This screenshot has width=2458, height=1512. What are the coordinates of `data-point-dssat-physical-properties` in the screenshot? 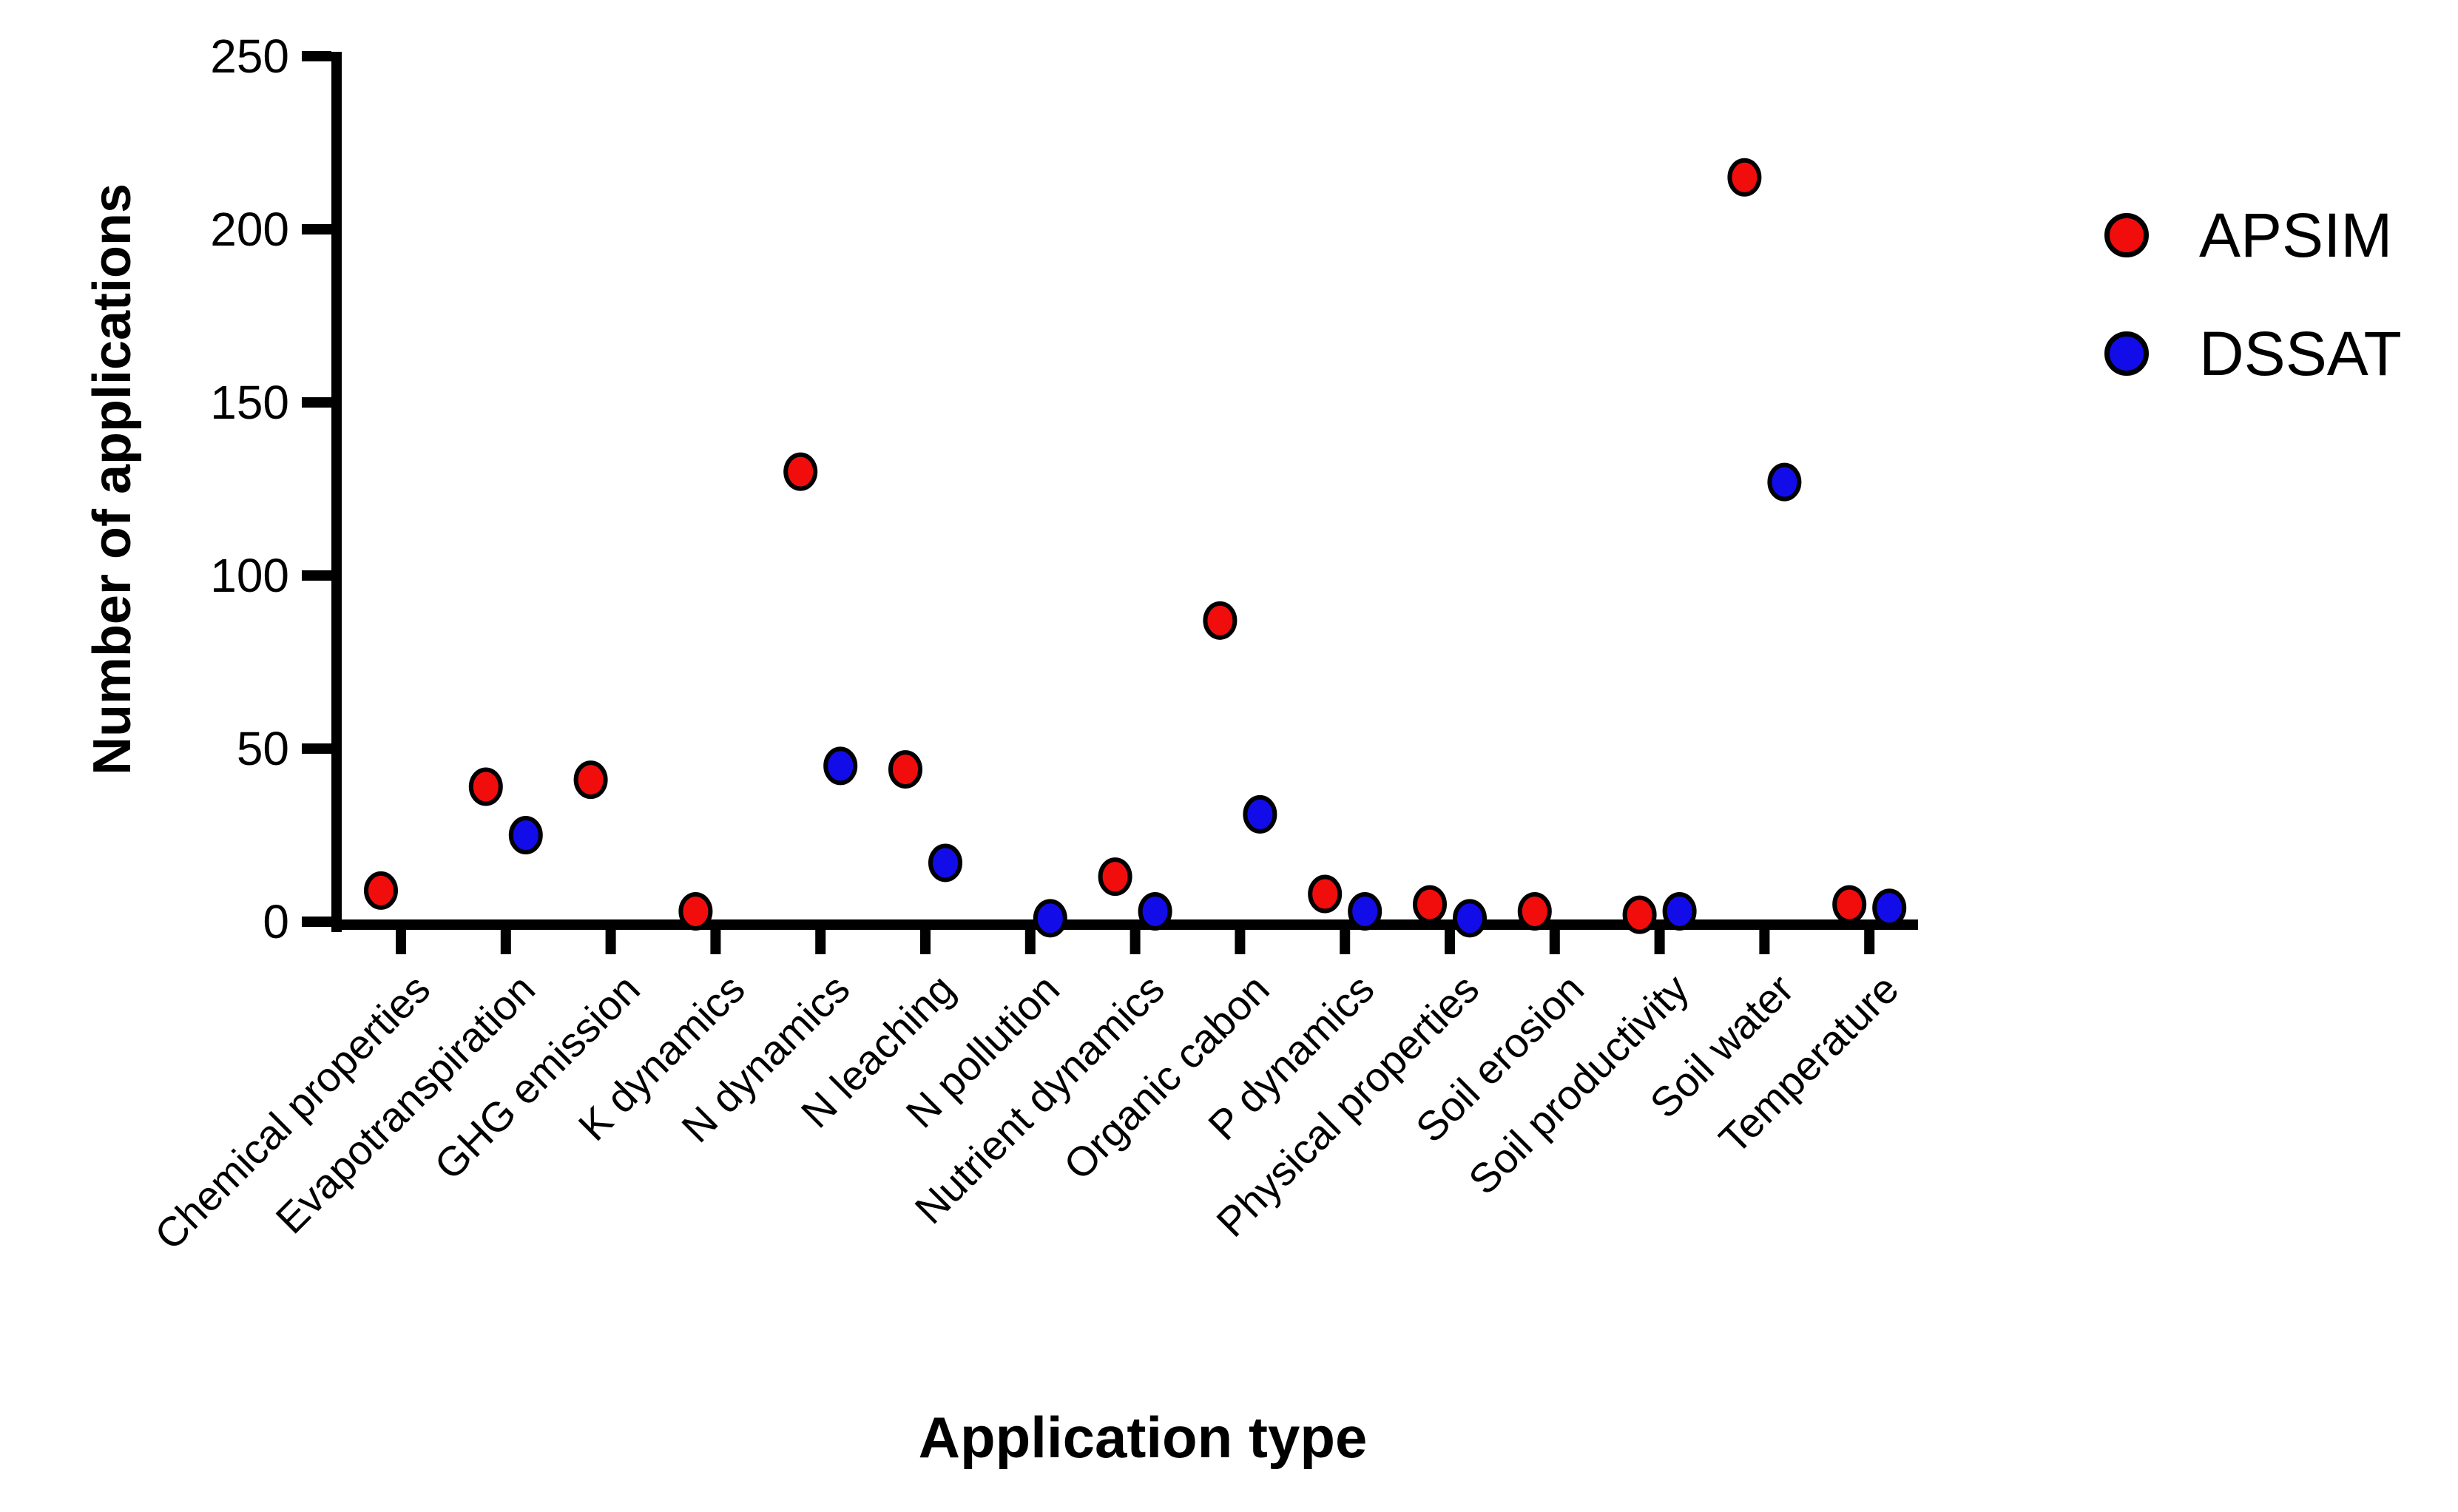 It's located at (1470, 918).